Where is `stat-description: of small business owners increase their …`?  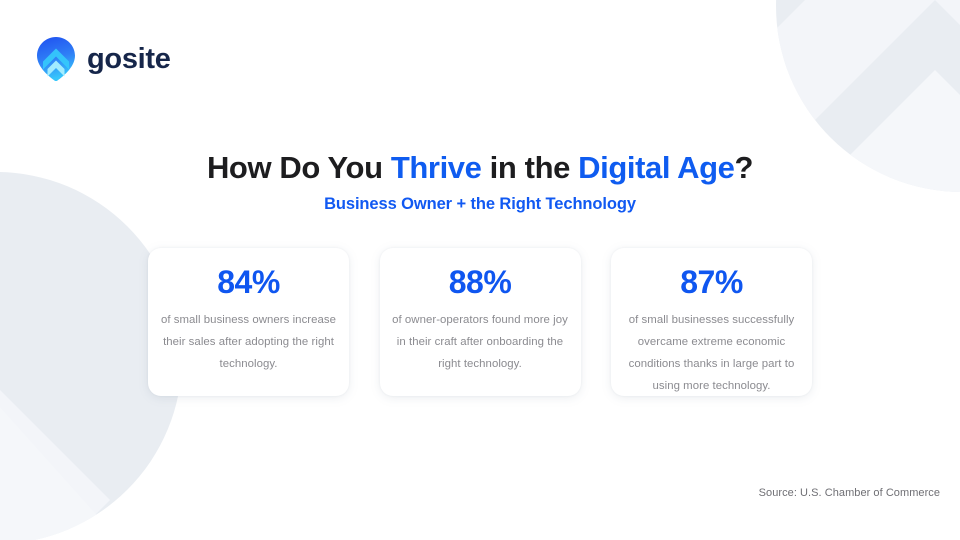 stat-description: of small business owners increase their … is located at coordinates (248, 342).